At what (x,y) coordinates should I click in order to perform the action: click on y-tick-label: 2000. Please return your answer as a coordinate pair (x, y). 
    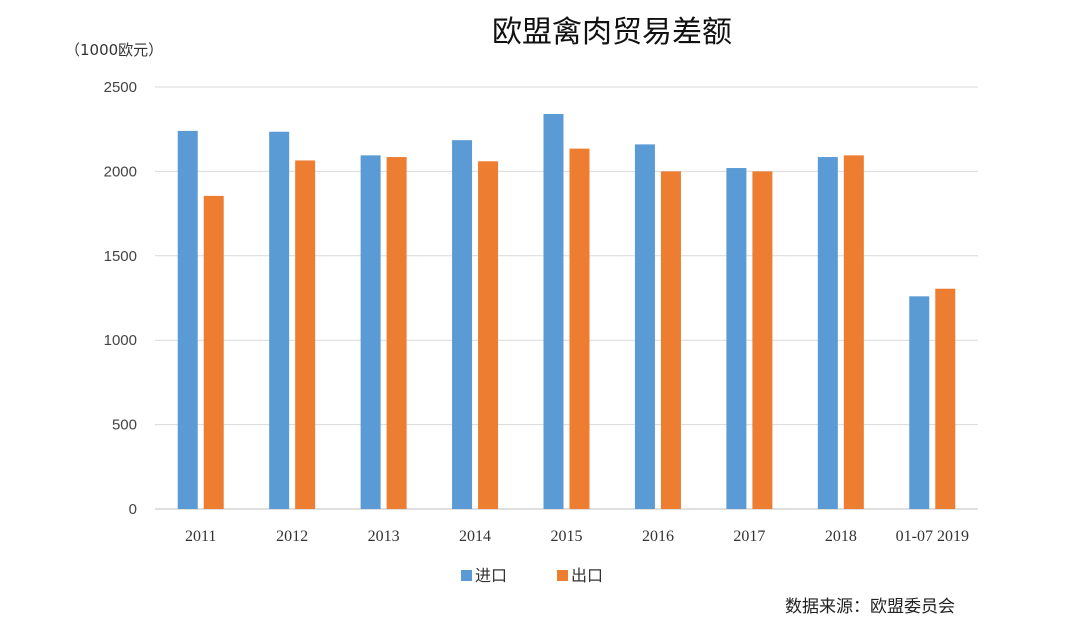
    Looking at the image, I should click on (120, 171).